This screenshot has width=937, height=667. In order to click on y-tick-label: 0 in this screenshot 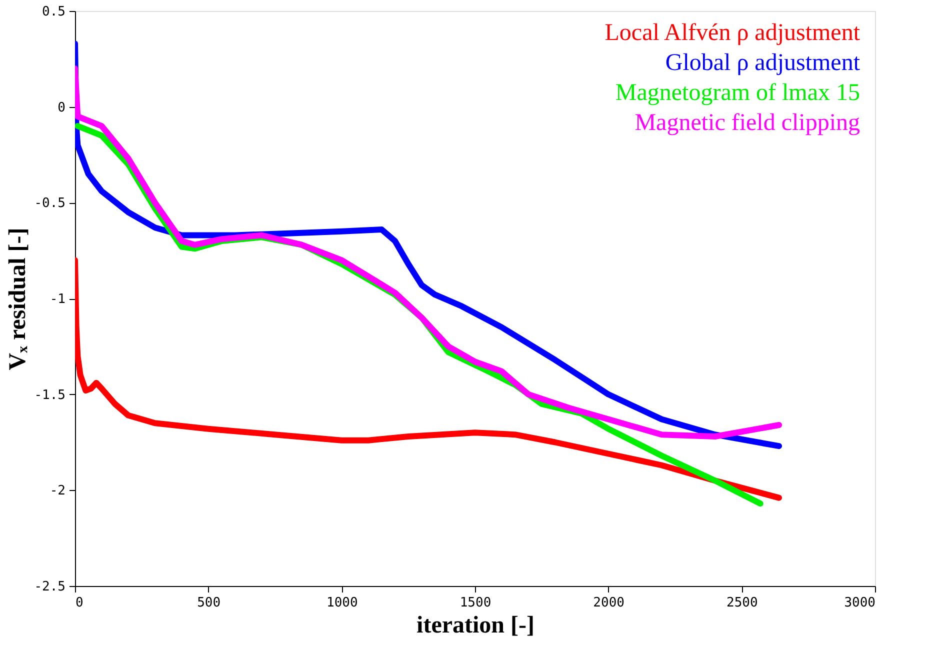, I will do `click(62, 108)`.